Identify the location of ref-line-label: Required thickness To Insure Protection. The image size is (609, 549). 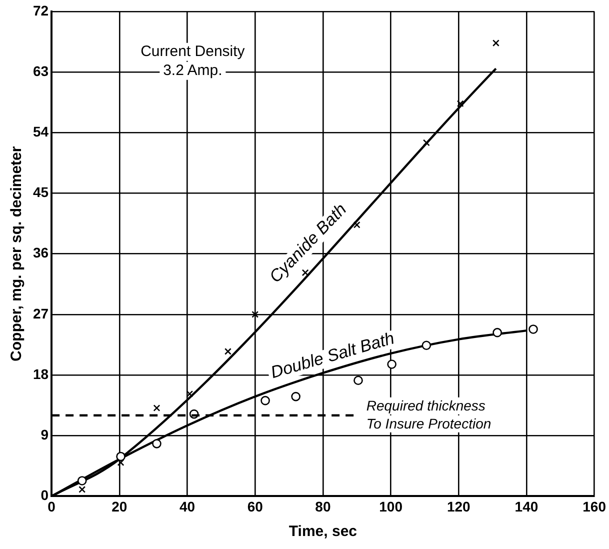
(429, 414).